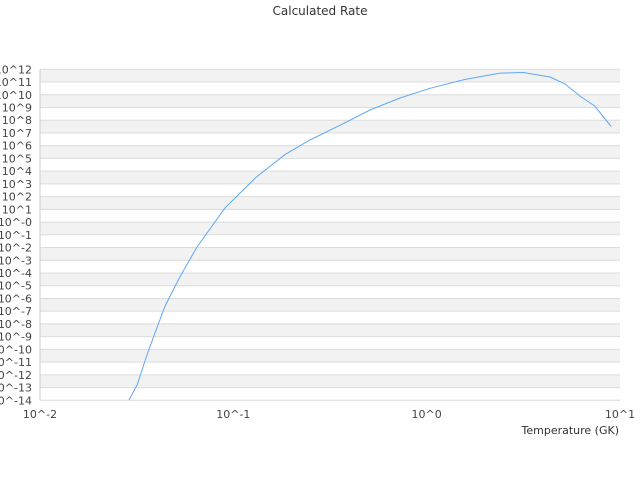 Image resolution: width=640 pixels, height=480 pixels. I want to click on y-tick-label: 10^-10, so click(16, 349).